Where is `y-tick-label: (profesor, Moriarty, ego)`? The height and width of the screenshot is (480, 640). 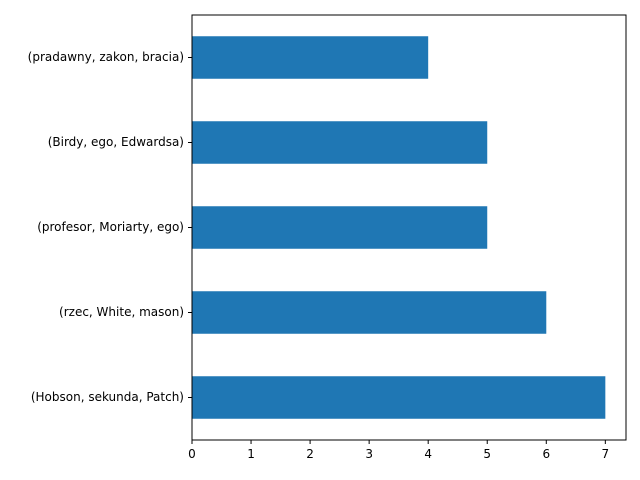 y-tick-label: (profesor, Moriarty, ego) is located at coordinates (110, 227).